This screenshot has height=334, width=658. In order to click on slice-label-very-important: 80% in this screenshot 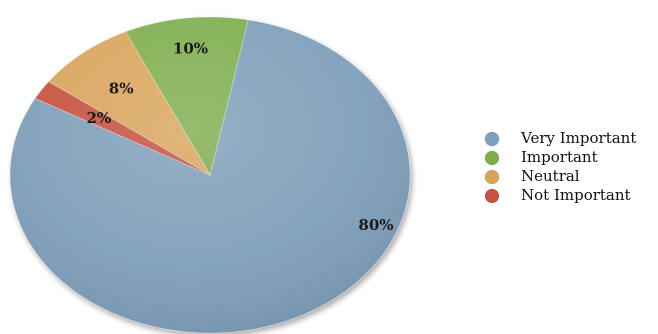, I will do `click(375, 225)`.